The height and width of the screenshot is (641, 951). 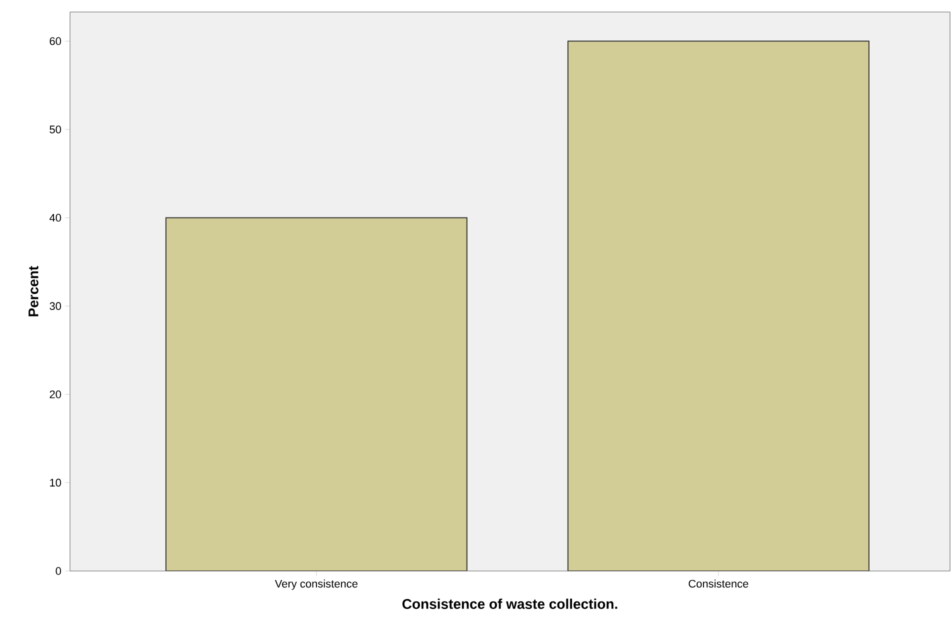 I want to click on y-tick-label: 60, so click(x=56, y=41).